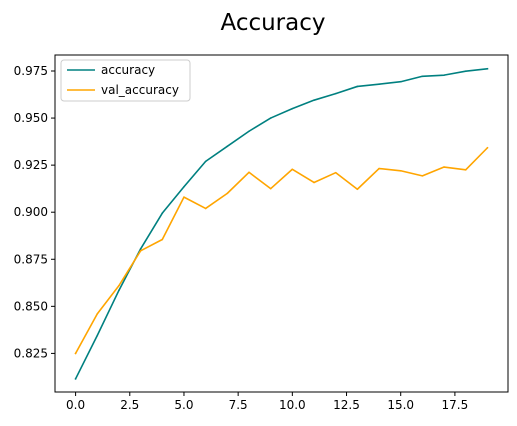 The height and width of the screenshot is (426, 517). Describe the element at coordinates (128, 70) in the screenshot. I see `legend-label-accuracy: accuracy` at that location.